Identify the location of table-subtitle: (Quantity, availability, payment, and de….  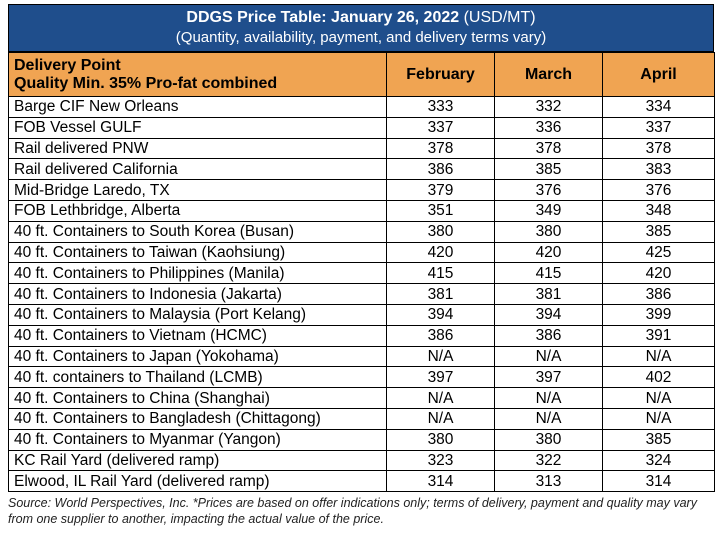
(361, 37).